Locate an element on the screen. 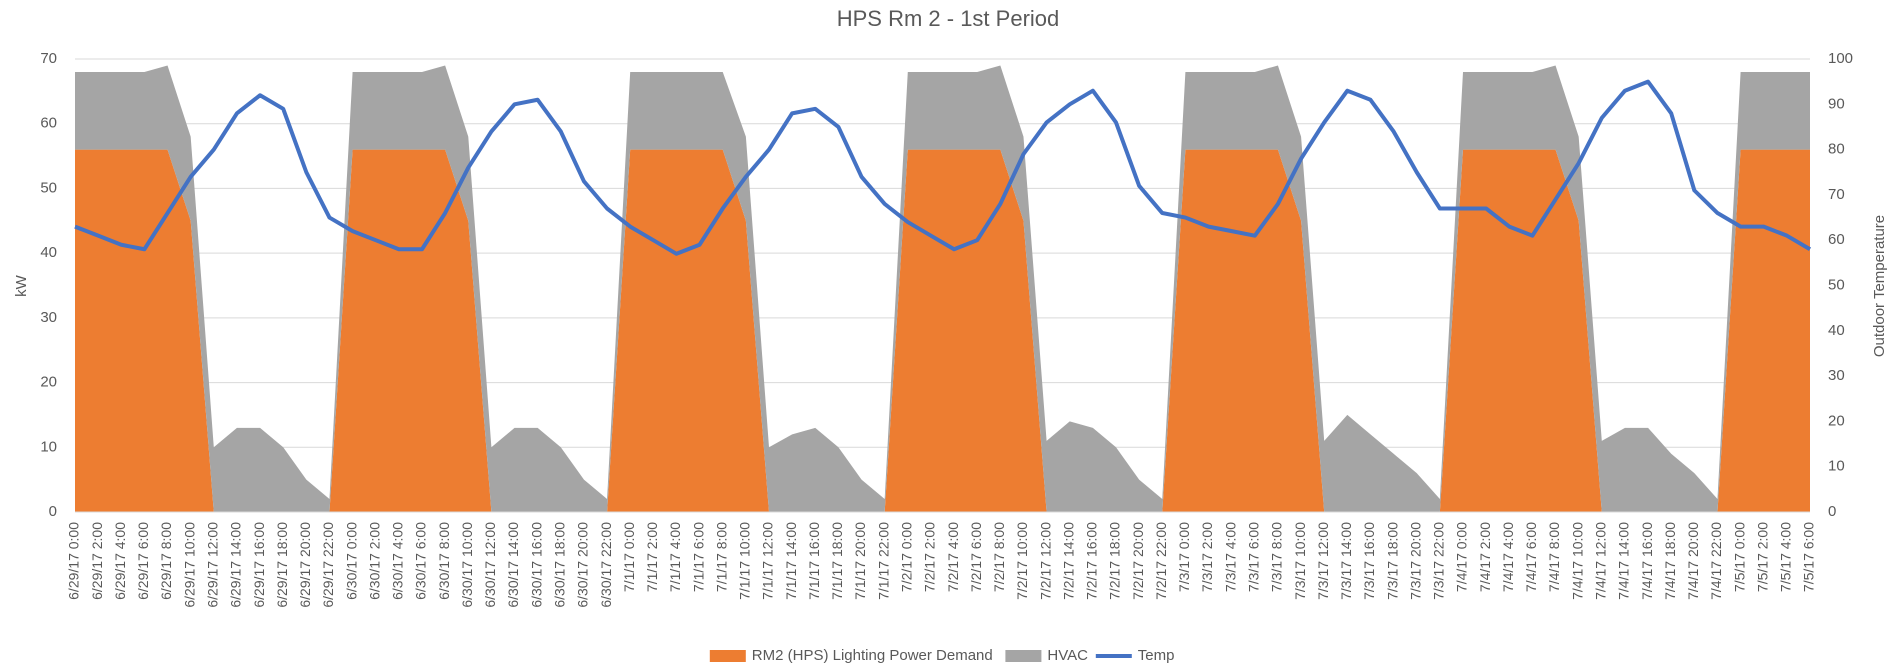 This screenshot has height=669, width=1897. x-tick-label: 6/30/17 10:00 is located at coordinates (467, 565).